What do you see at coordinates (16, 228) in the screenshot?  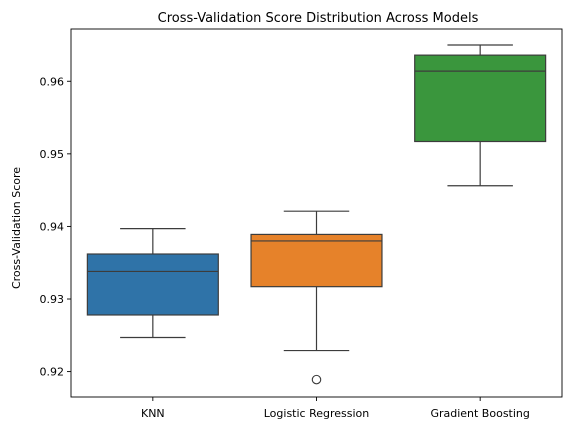 I see `y-axis-label: Cross-Validation Score` at bounding box center [16, 228].